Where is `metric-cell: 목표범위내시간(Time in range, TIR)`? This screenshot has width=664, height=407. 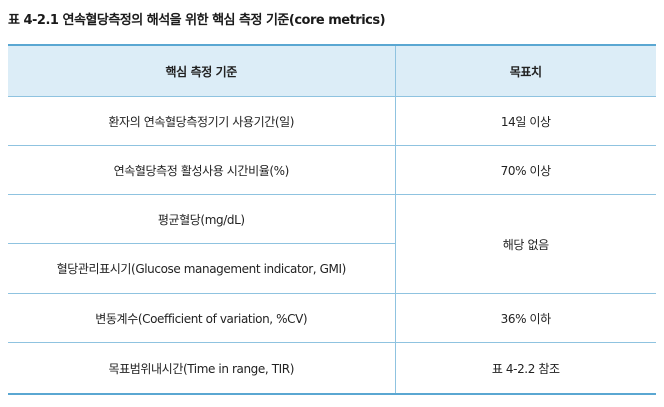 metric-cell: 목표범위내시간(Time in range, TIR) is located at coordinates (201, 368).